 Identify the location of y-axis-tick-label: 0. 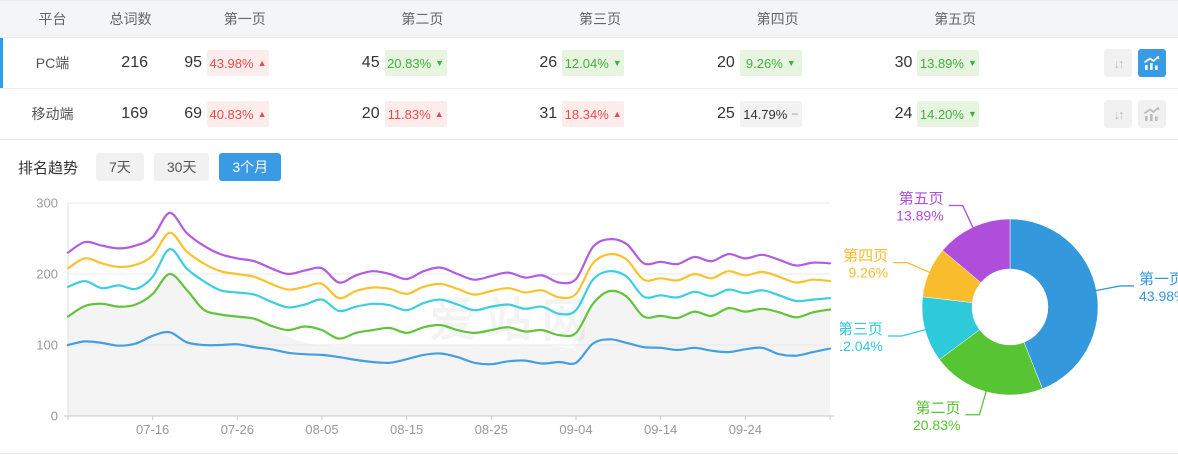
(54, 416).